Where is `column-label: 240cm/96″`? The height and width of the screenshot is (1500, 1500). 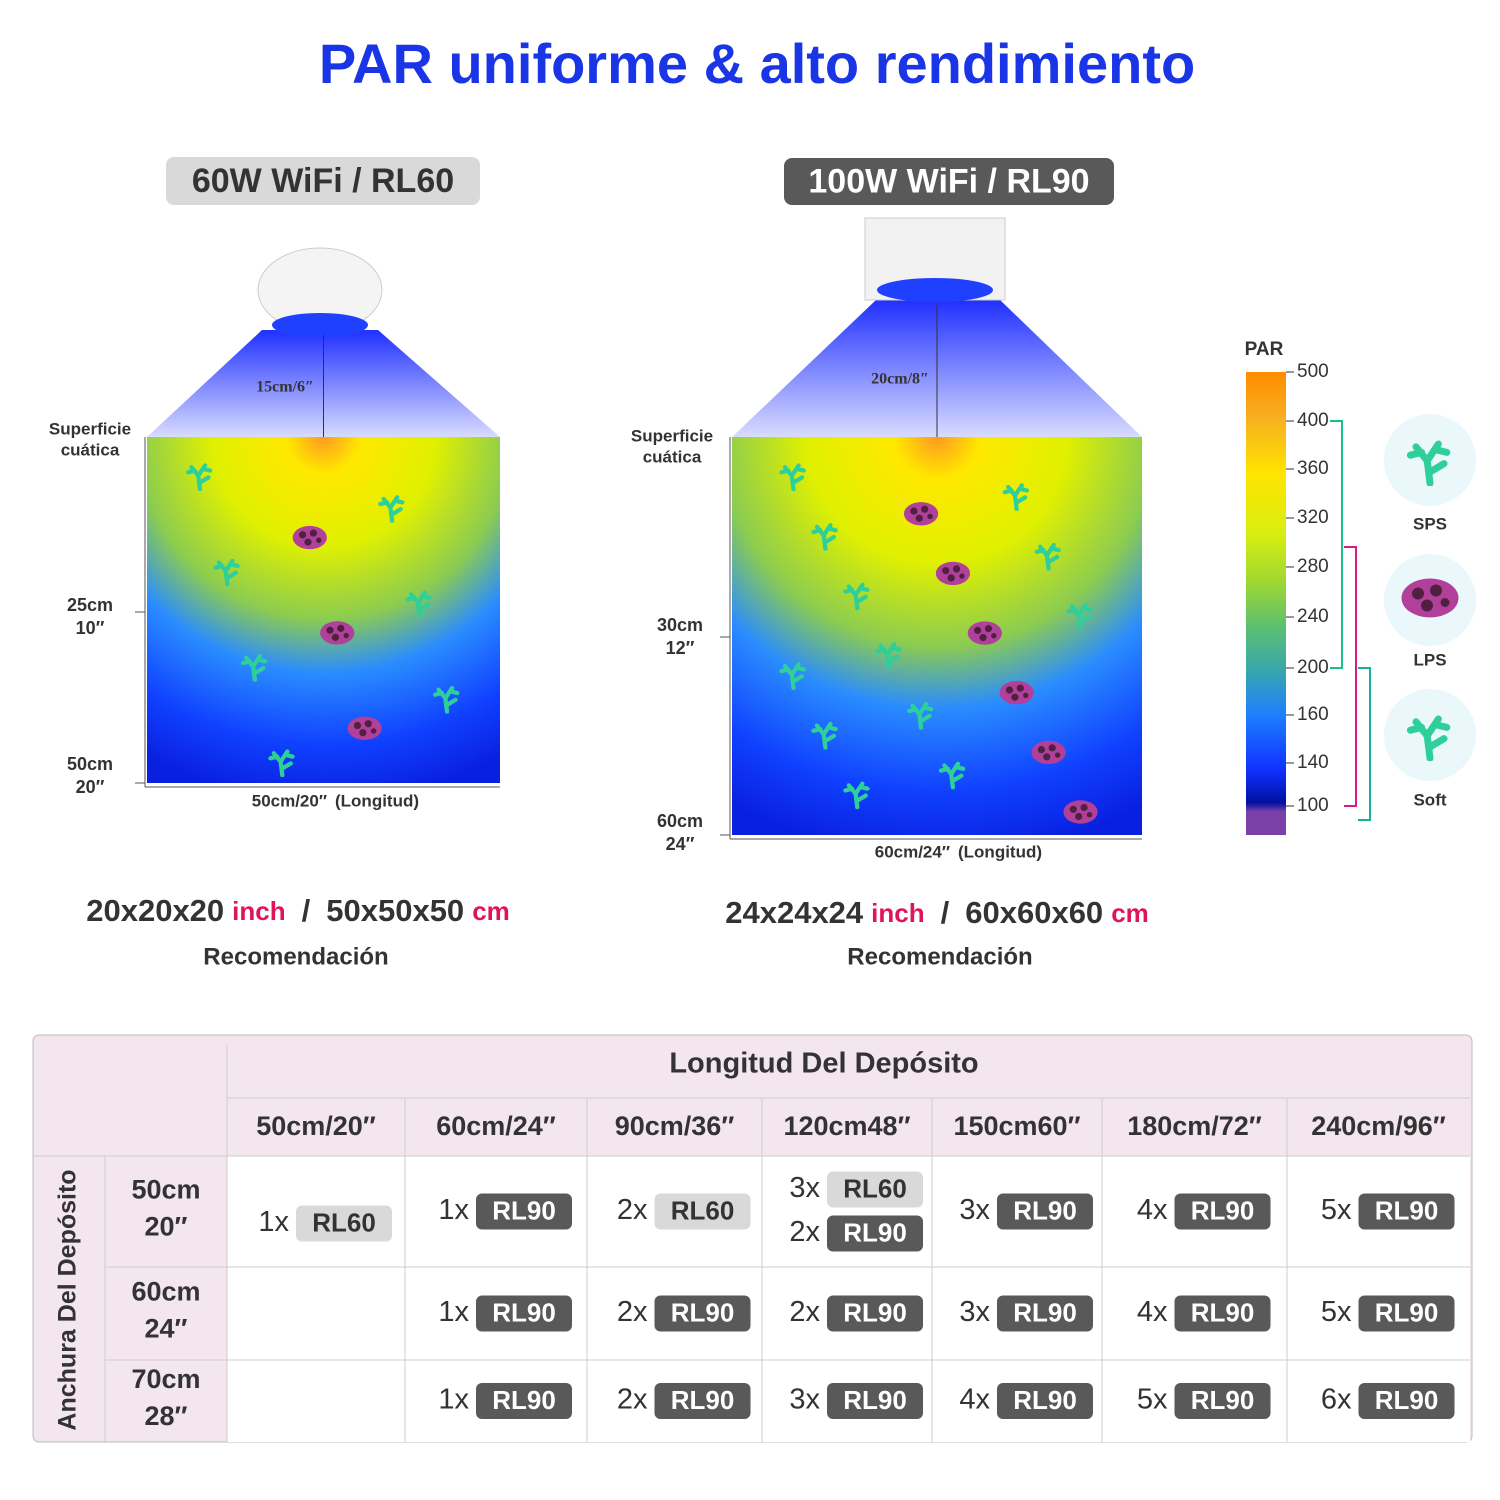
column-label: 240cm/96″ is located at coordinates (1378, 1126).